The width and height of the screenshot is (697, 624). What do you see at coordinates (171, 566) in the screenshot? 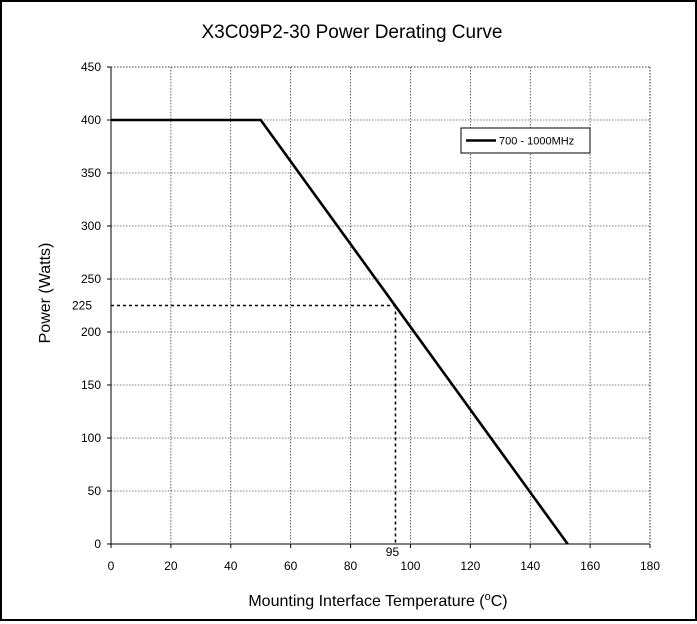
I see `x-tick-label: 20` at bounding box center [171, 566].